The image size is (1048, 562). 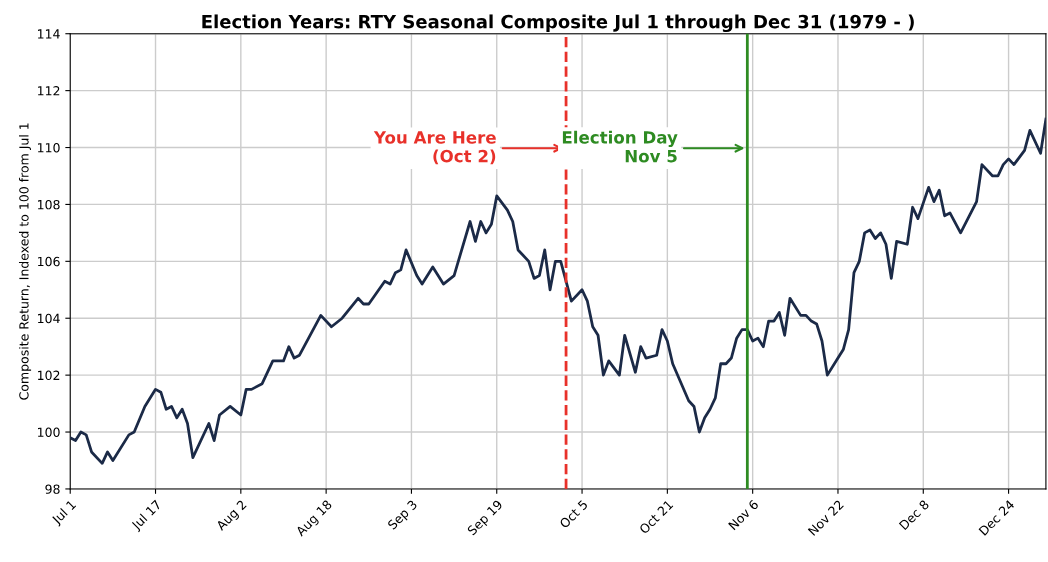 I want to click on y-tick-label: 108, so click(x=49, y=204).